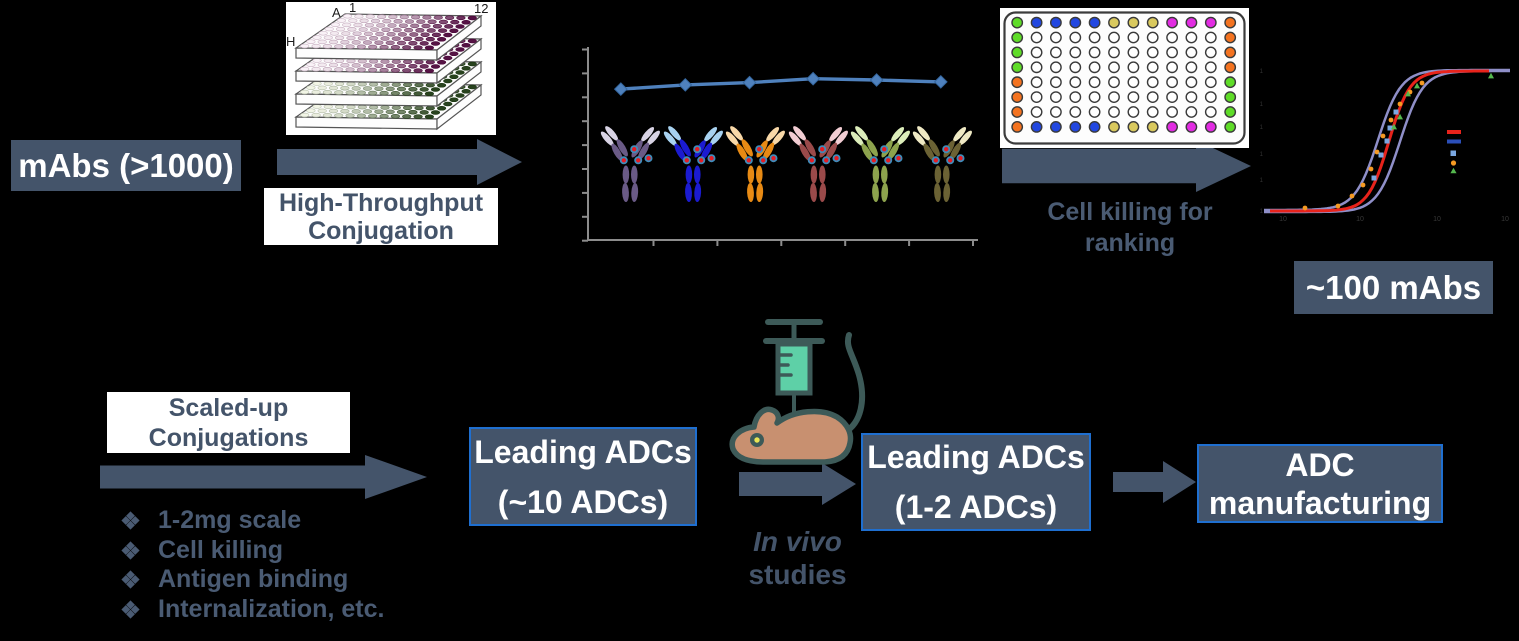 The image size is (1519, 641). Describe the element at coordinates (336, 12) in the screenshot. I see `svg-text: A` at that location.